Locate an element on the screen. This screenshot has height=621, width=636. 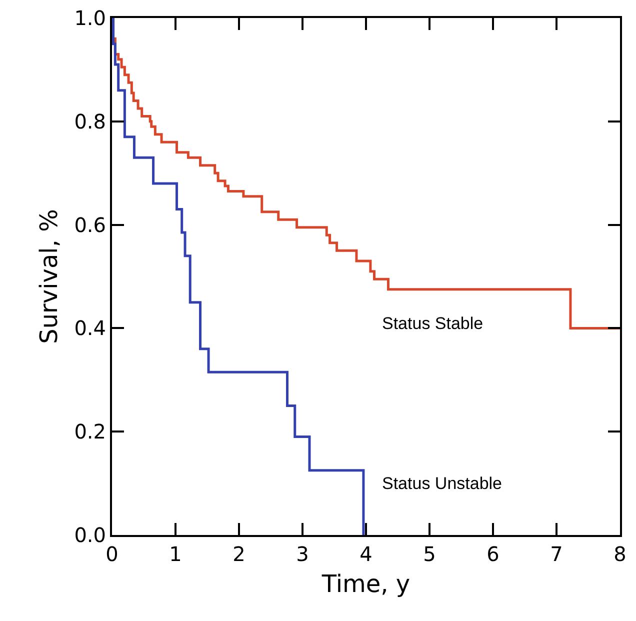
y-axis-title: Survival, % is located at coordinates (48, 276).